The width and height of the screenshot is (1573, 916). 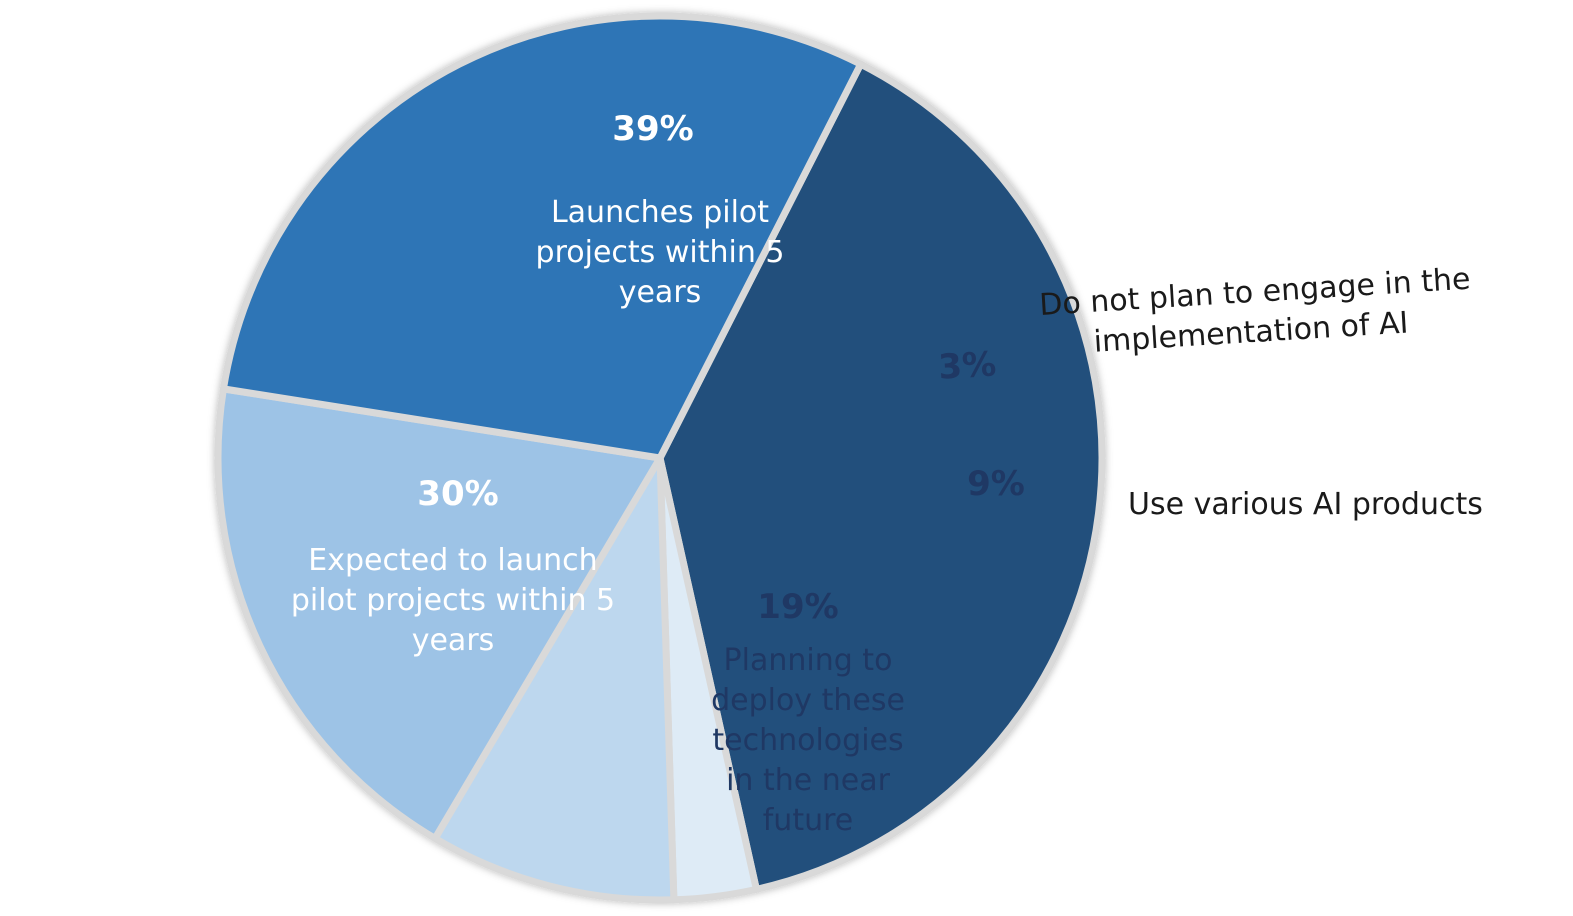 What do you see at coordinates (808, 780) in the screenshot?
I see `category-label-line: in the near` at bounding box center [808, 780].